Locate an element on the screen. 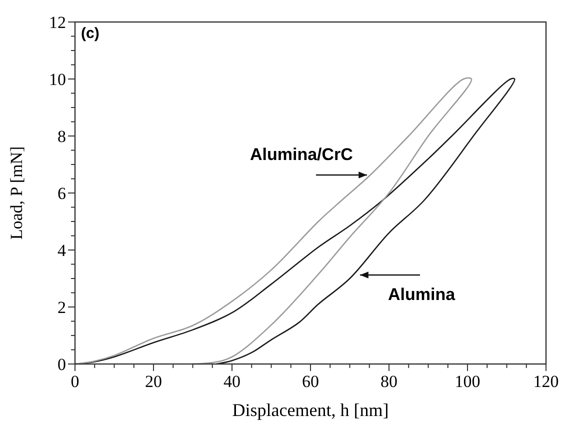 This screenshot has width=567, height=426. y-tick-label: 10 is located at coordinates (57, 79).